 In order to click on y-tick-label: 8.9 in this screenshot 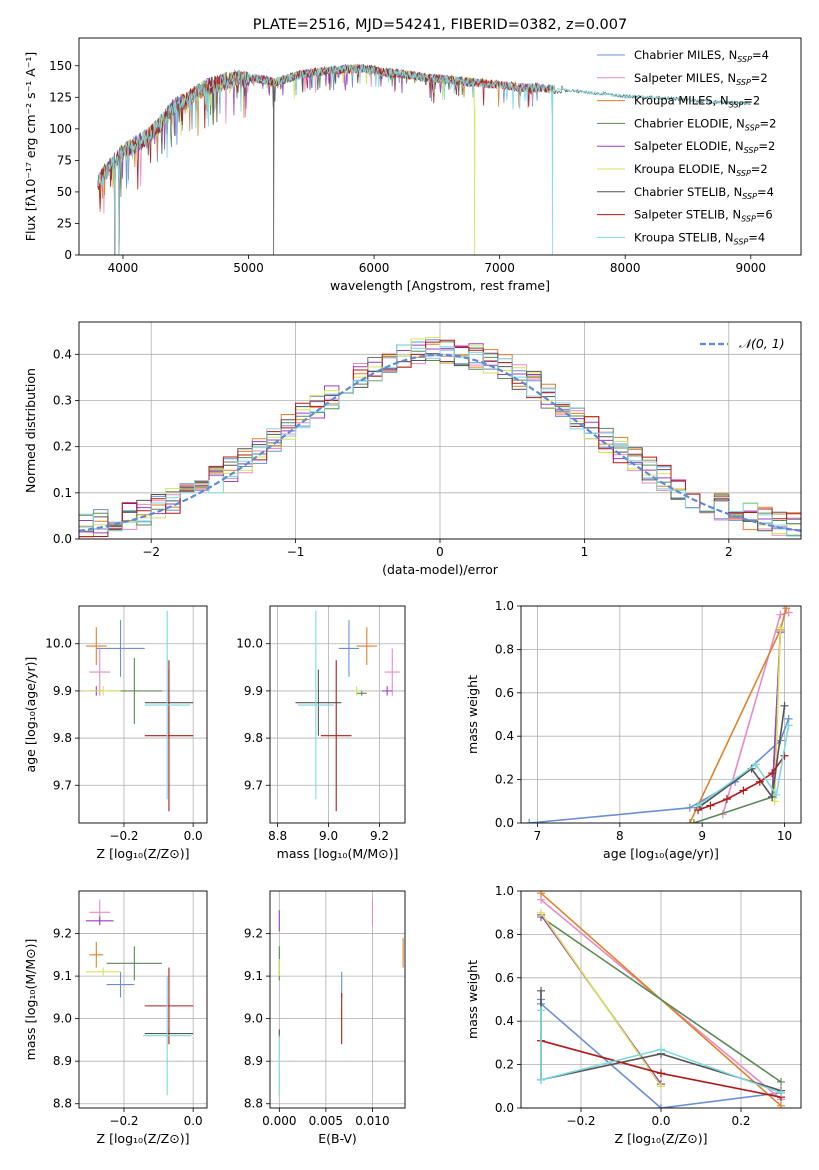, I will do `click(62, 1061)`.